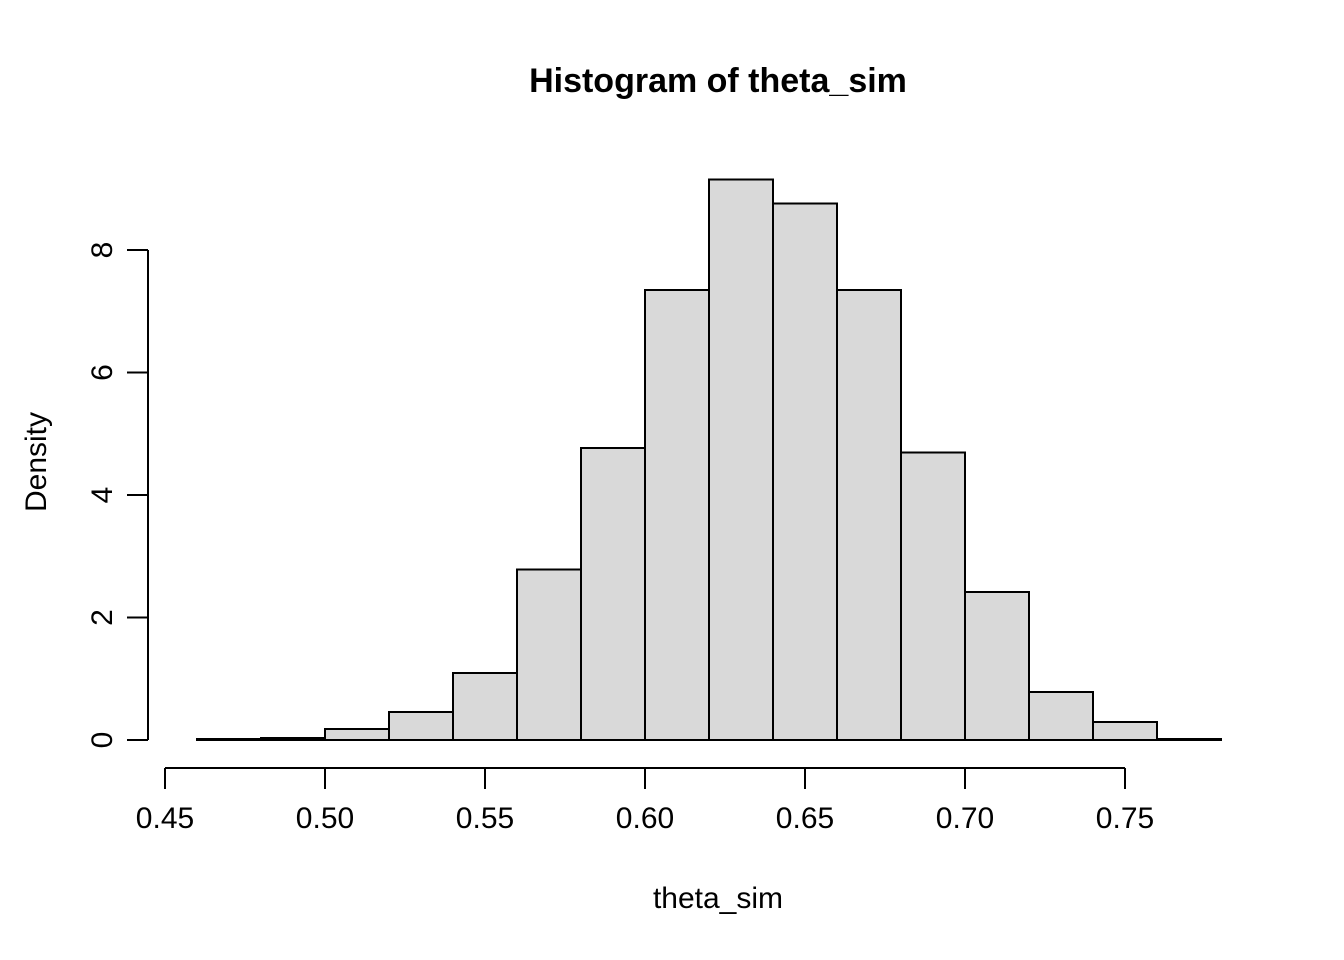 The image size is (1344, 960). Describe the element at coordinates (485, 818) in the screenshot. I see `x-axis-tick-label: 0.55` at that location.